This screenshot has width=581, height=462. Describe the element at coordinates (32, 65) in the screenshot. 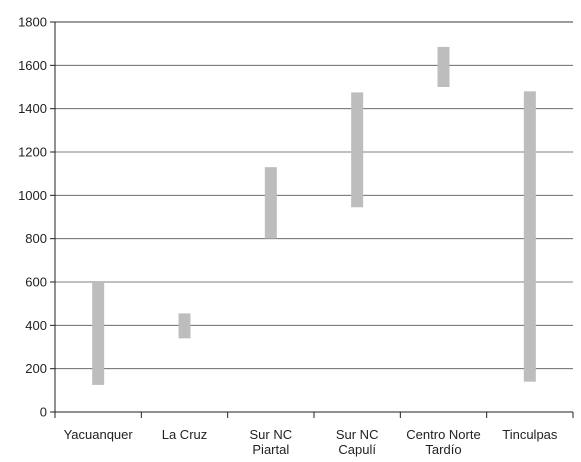

I see `y-tick-label: 1600` at that location.